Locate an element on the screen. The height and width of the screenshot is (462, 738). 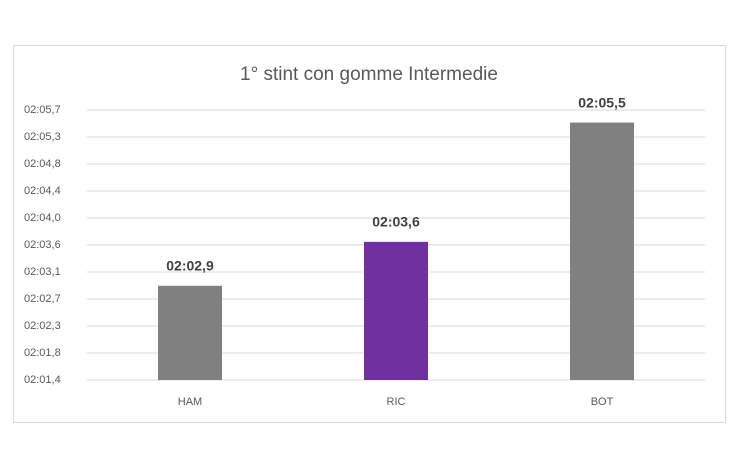
y-tick-label: 02:02,3 is located at coordinates (42, 326).